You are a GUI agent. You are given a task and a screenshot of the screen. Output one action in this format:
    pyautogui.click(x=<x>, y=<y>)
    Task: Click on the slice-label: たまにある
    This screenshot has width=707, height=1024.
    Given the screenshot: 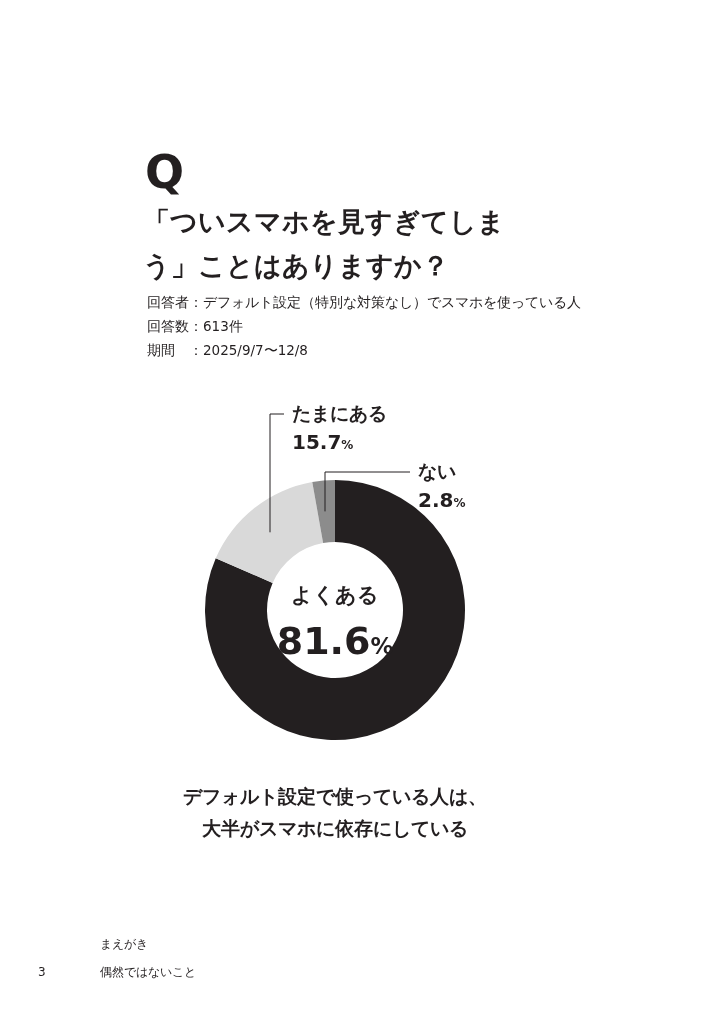 What is the action you would take?
    pyautogui.click(x=339, y=413)
    